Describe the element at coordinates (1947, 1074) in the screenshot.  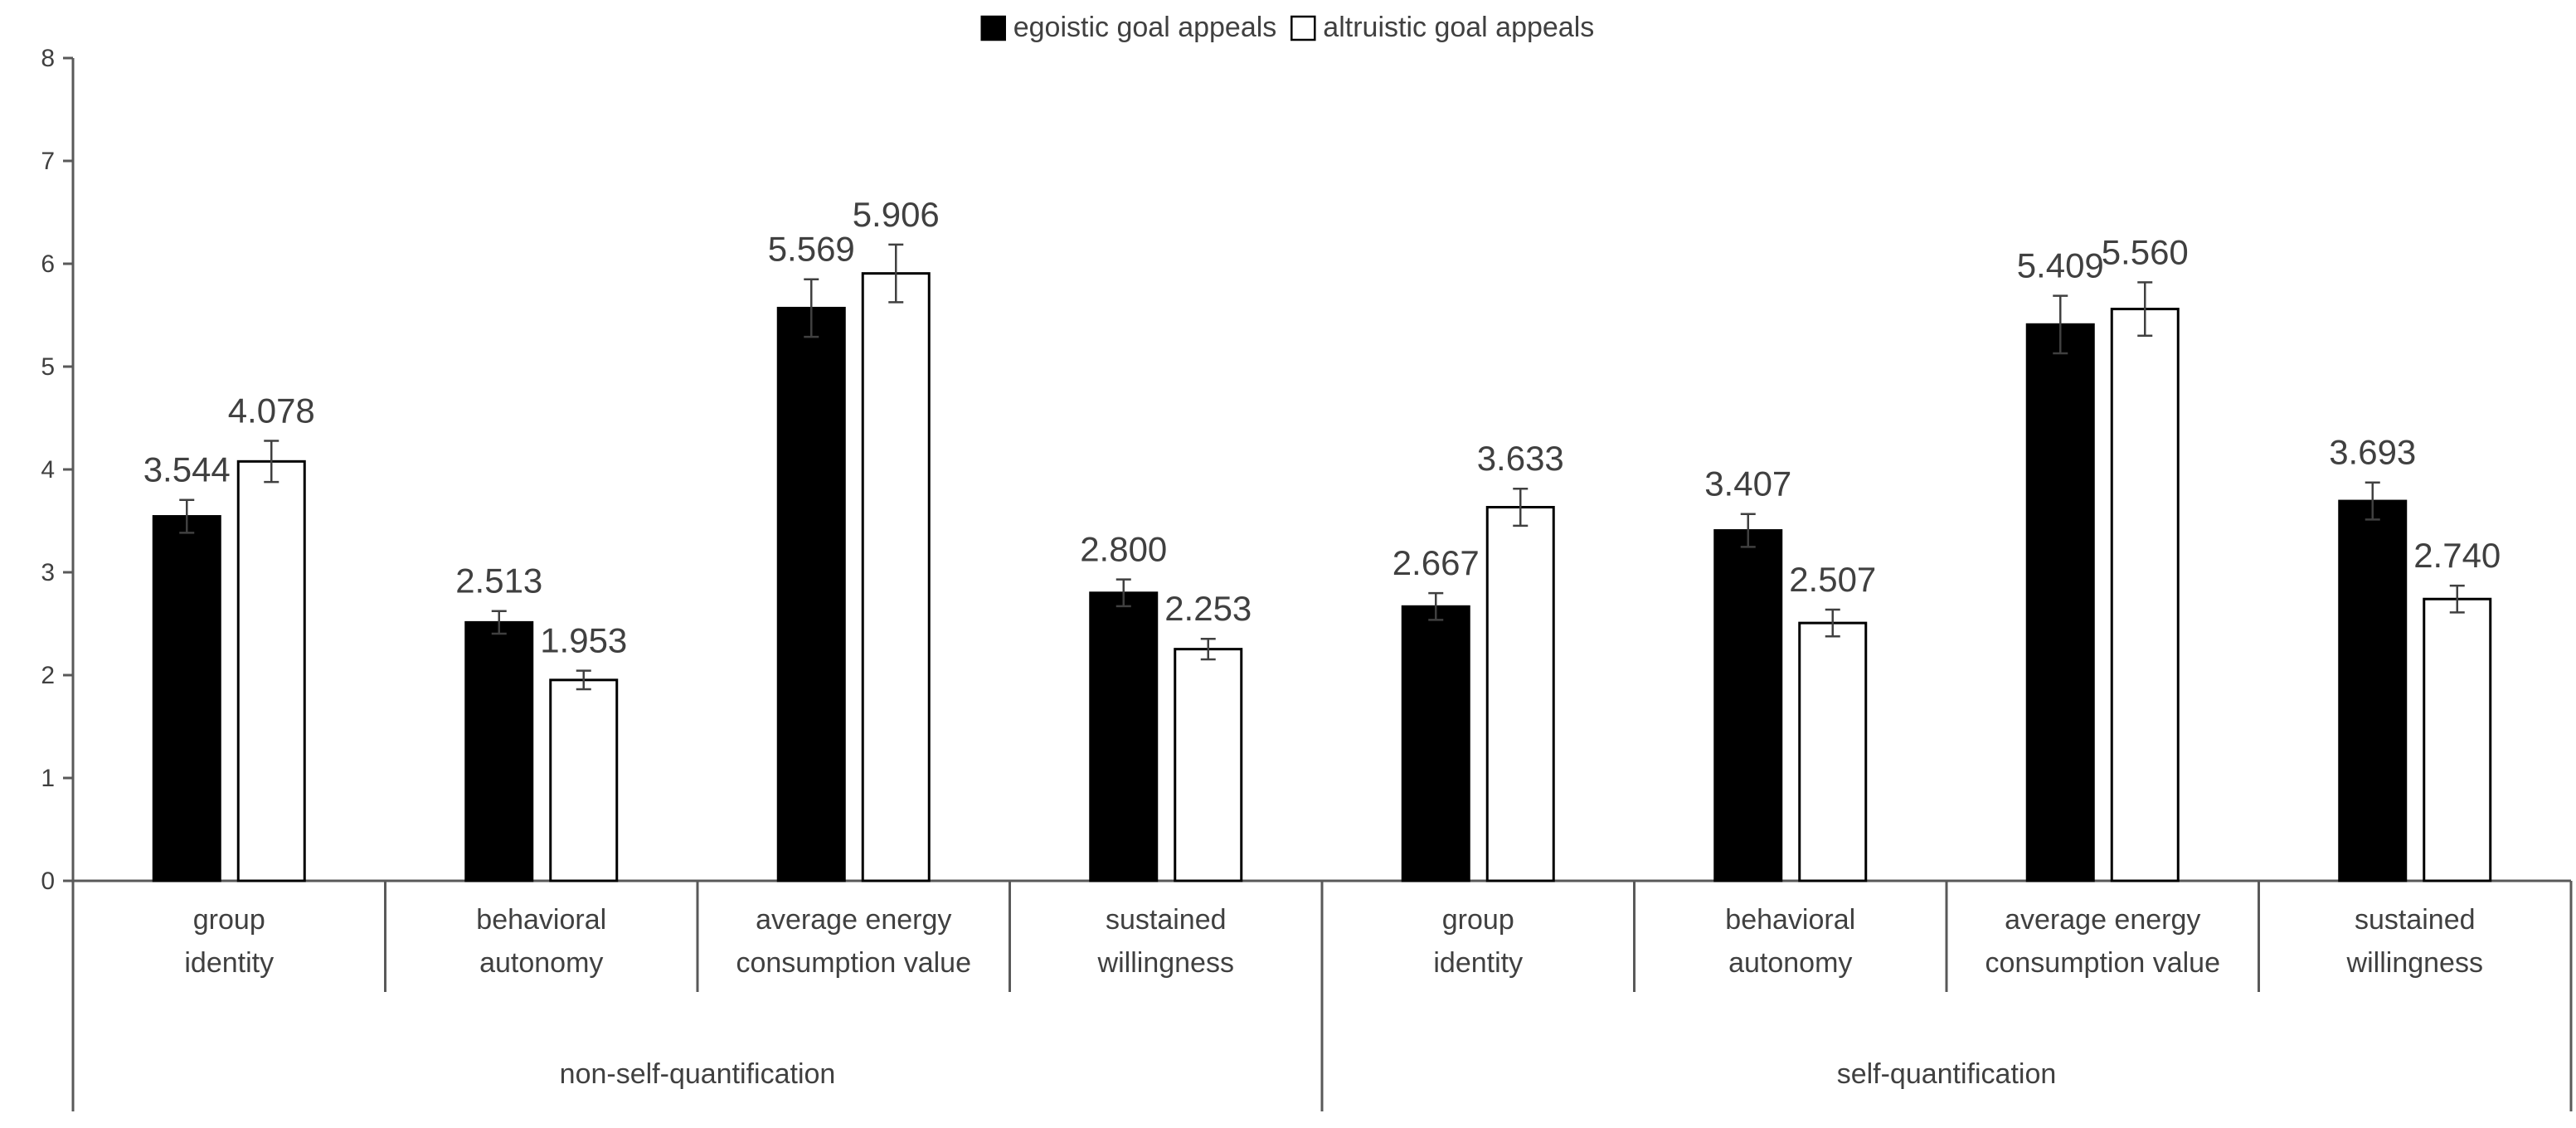
I see `group-label: self-quantification` at that location.